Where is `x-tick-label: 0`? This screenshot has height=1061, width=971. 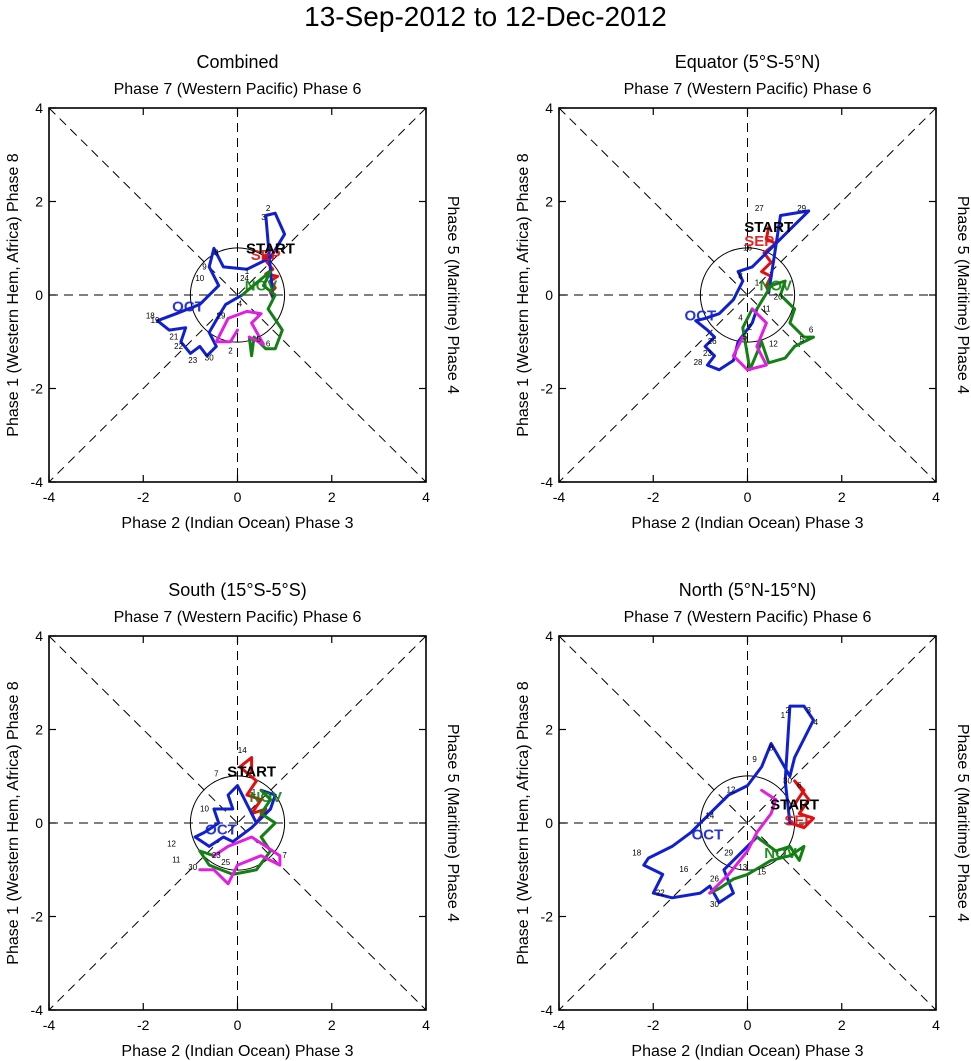
x-tick-label: 0 is located at coordinates (748, 1025).